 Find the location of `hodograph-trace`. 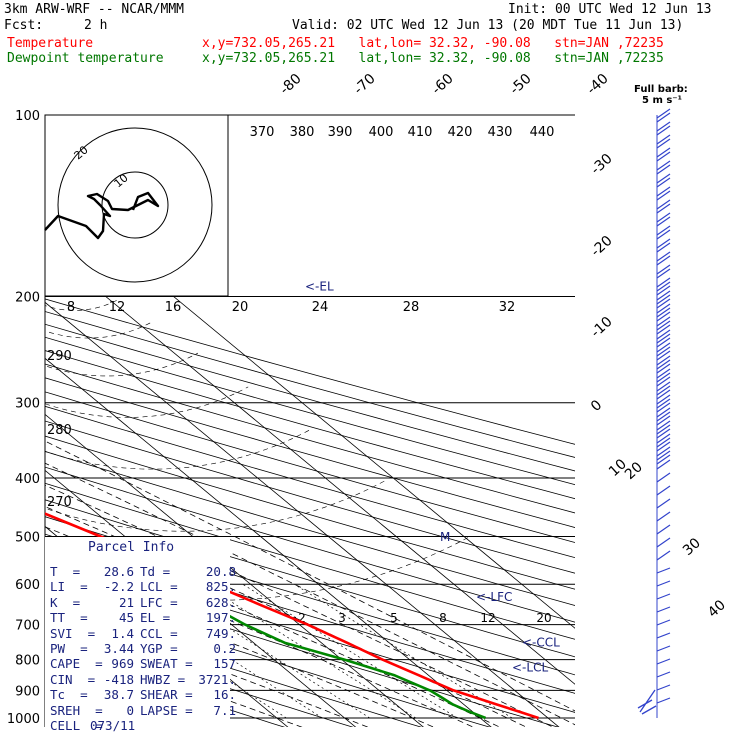

hodograph-trace is located at coordinates (102, 215).